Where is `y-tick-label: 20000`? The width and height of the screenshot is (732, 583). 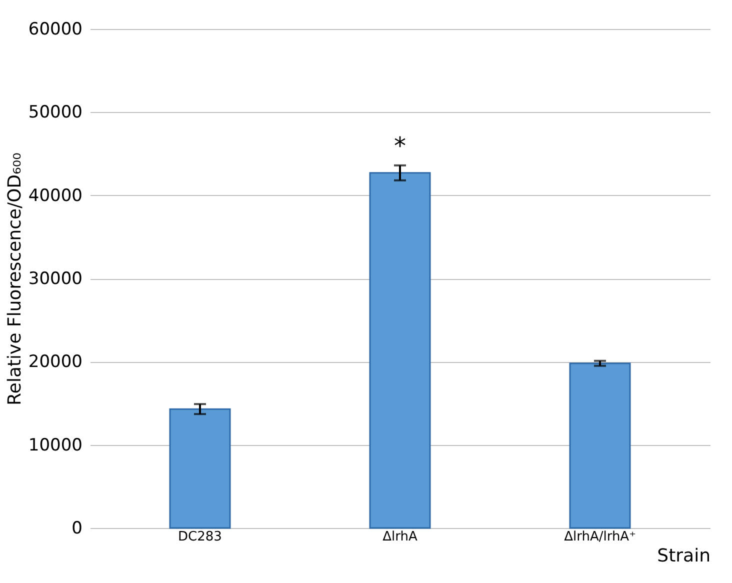 y-tick-label: 20000 is located at coordinates (55, 362).